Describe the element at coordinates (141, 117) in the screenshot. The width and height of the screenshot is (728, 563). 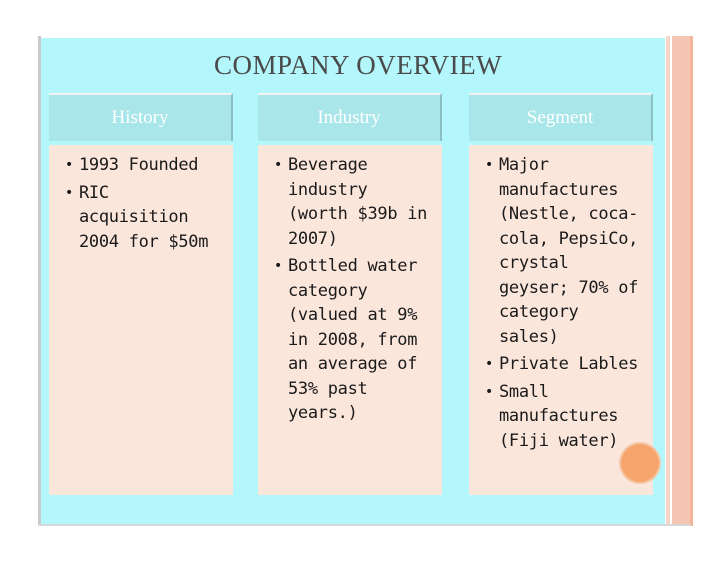
I see `column-header-history: History` at that location.